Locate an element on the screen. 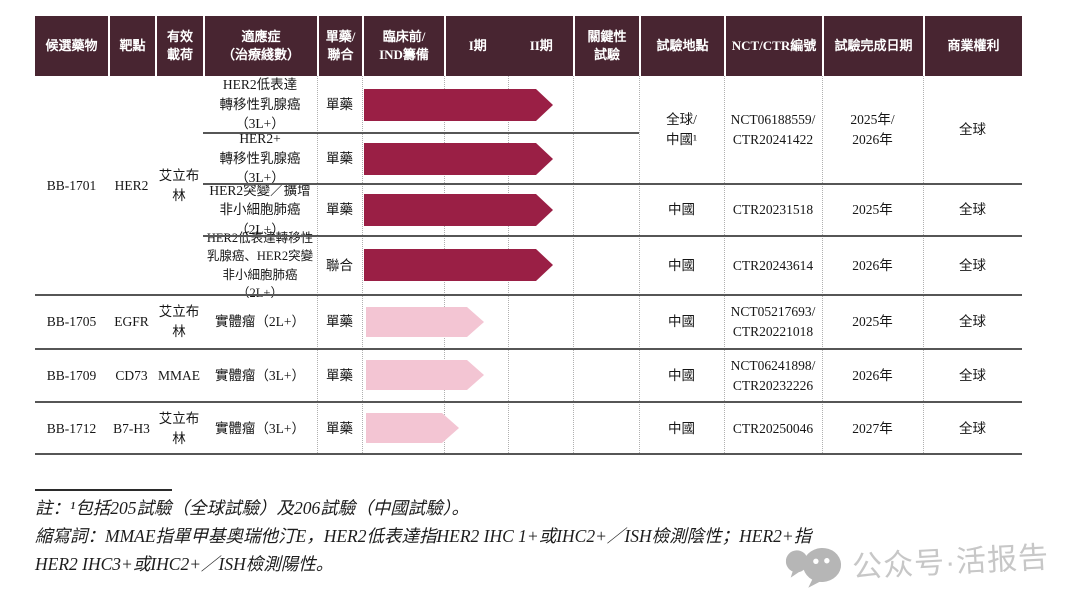  cell-nct-ctr: NCT05217693/ CTR20221018 is located at coordinates (773, 321).